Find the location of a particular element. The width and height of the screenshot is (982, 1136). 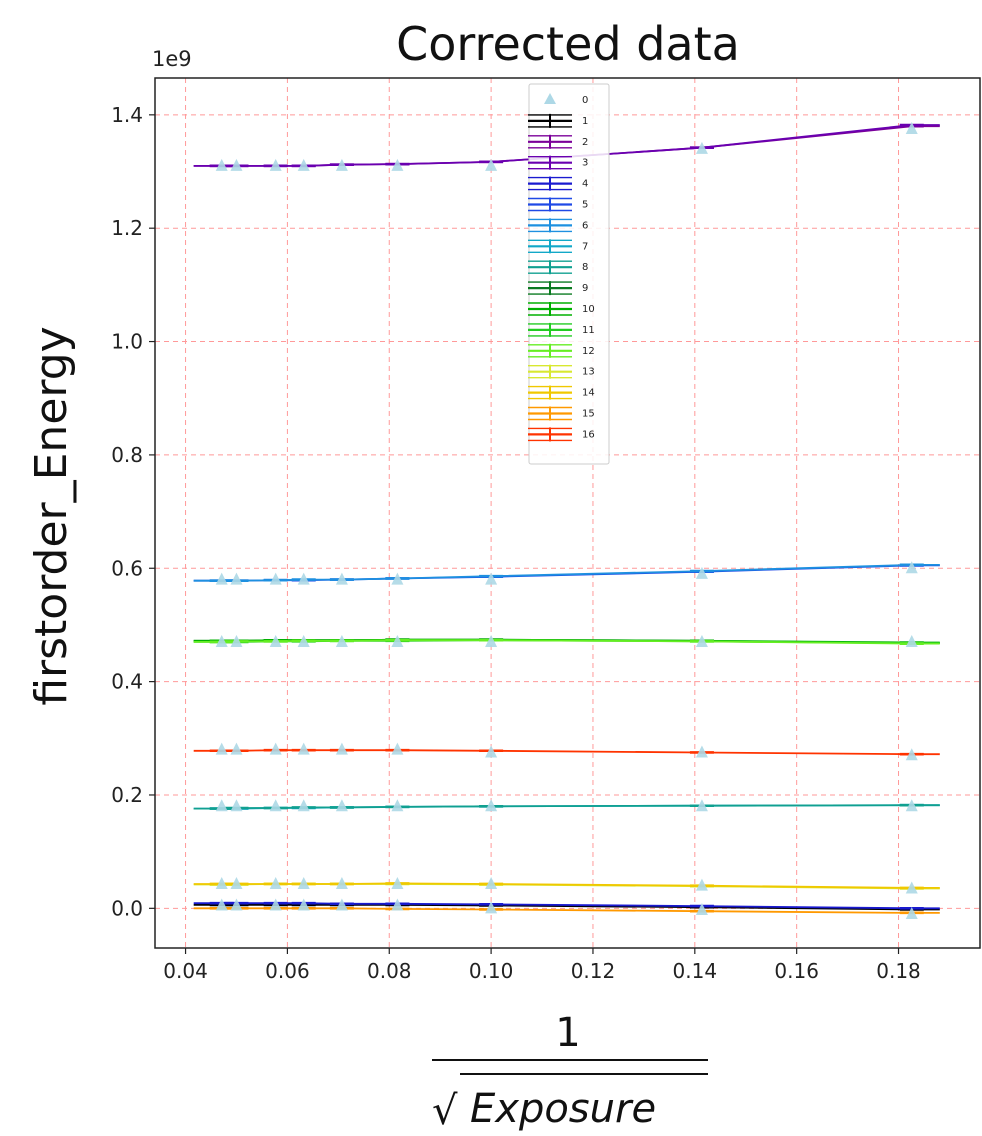

y-tick-label: 1.2 is located at coordinates (127, 228).